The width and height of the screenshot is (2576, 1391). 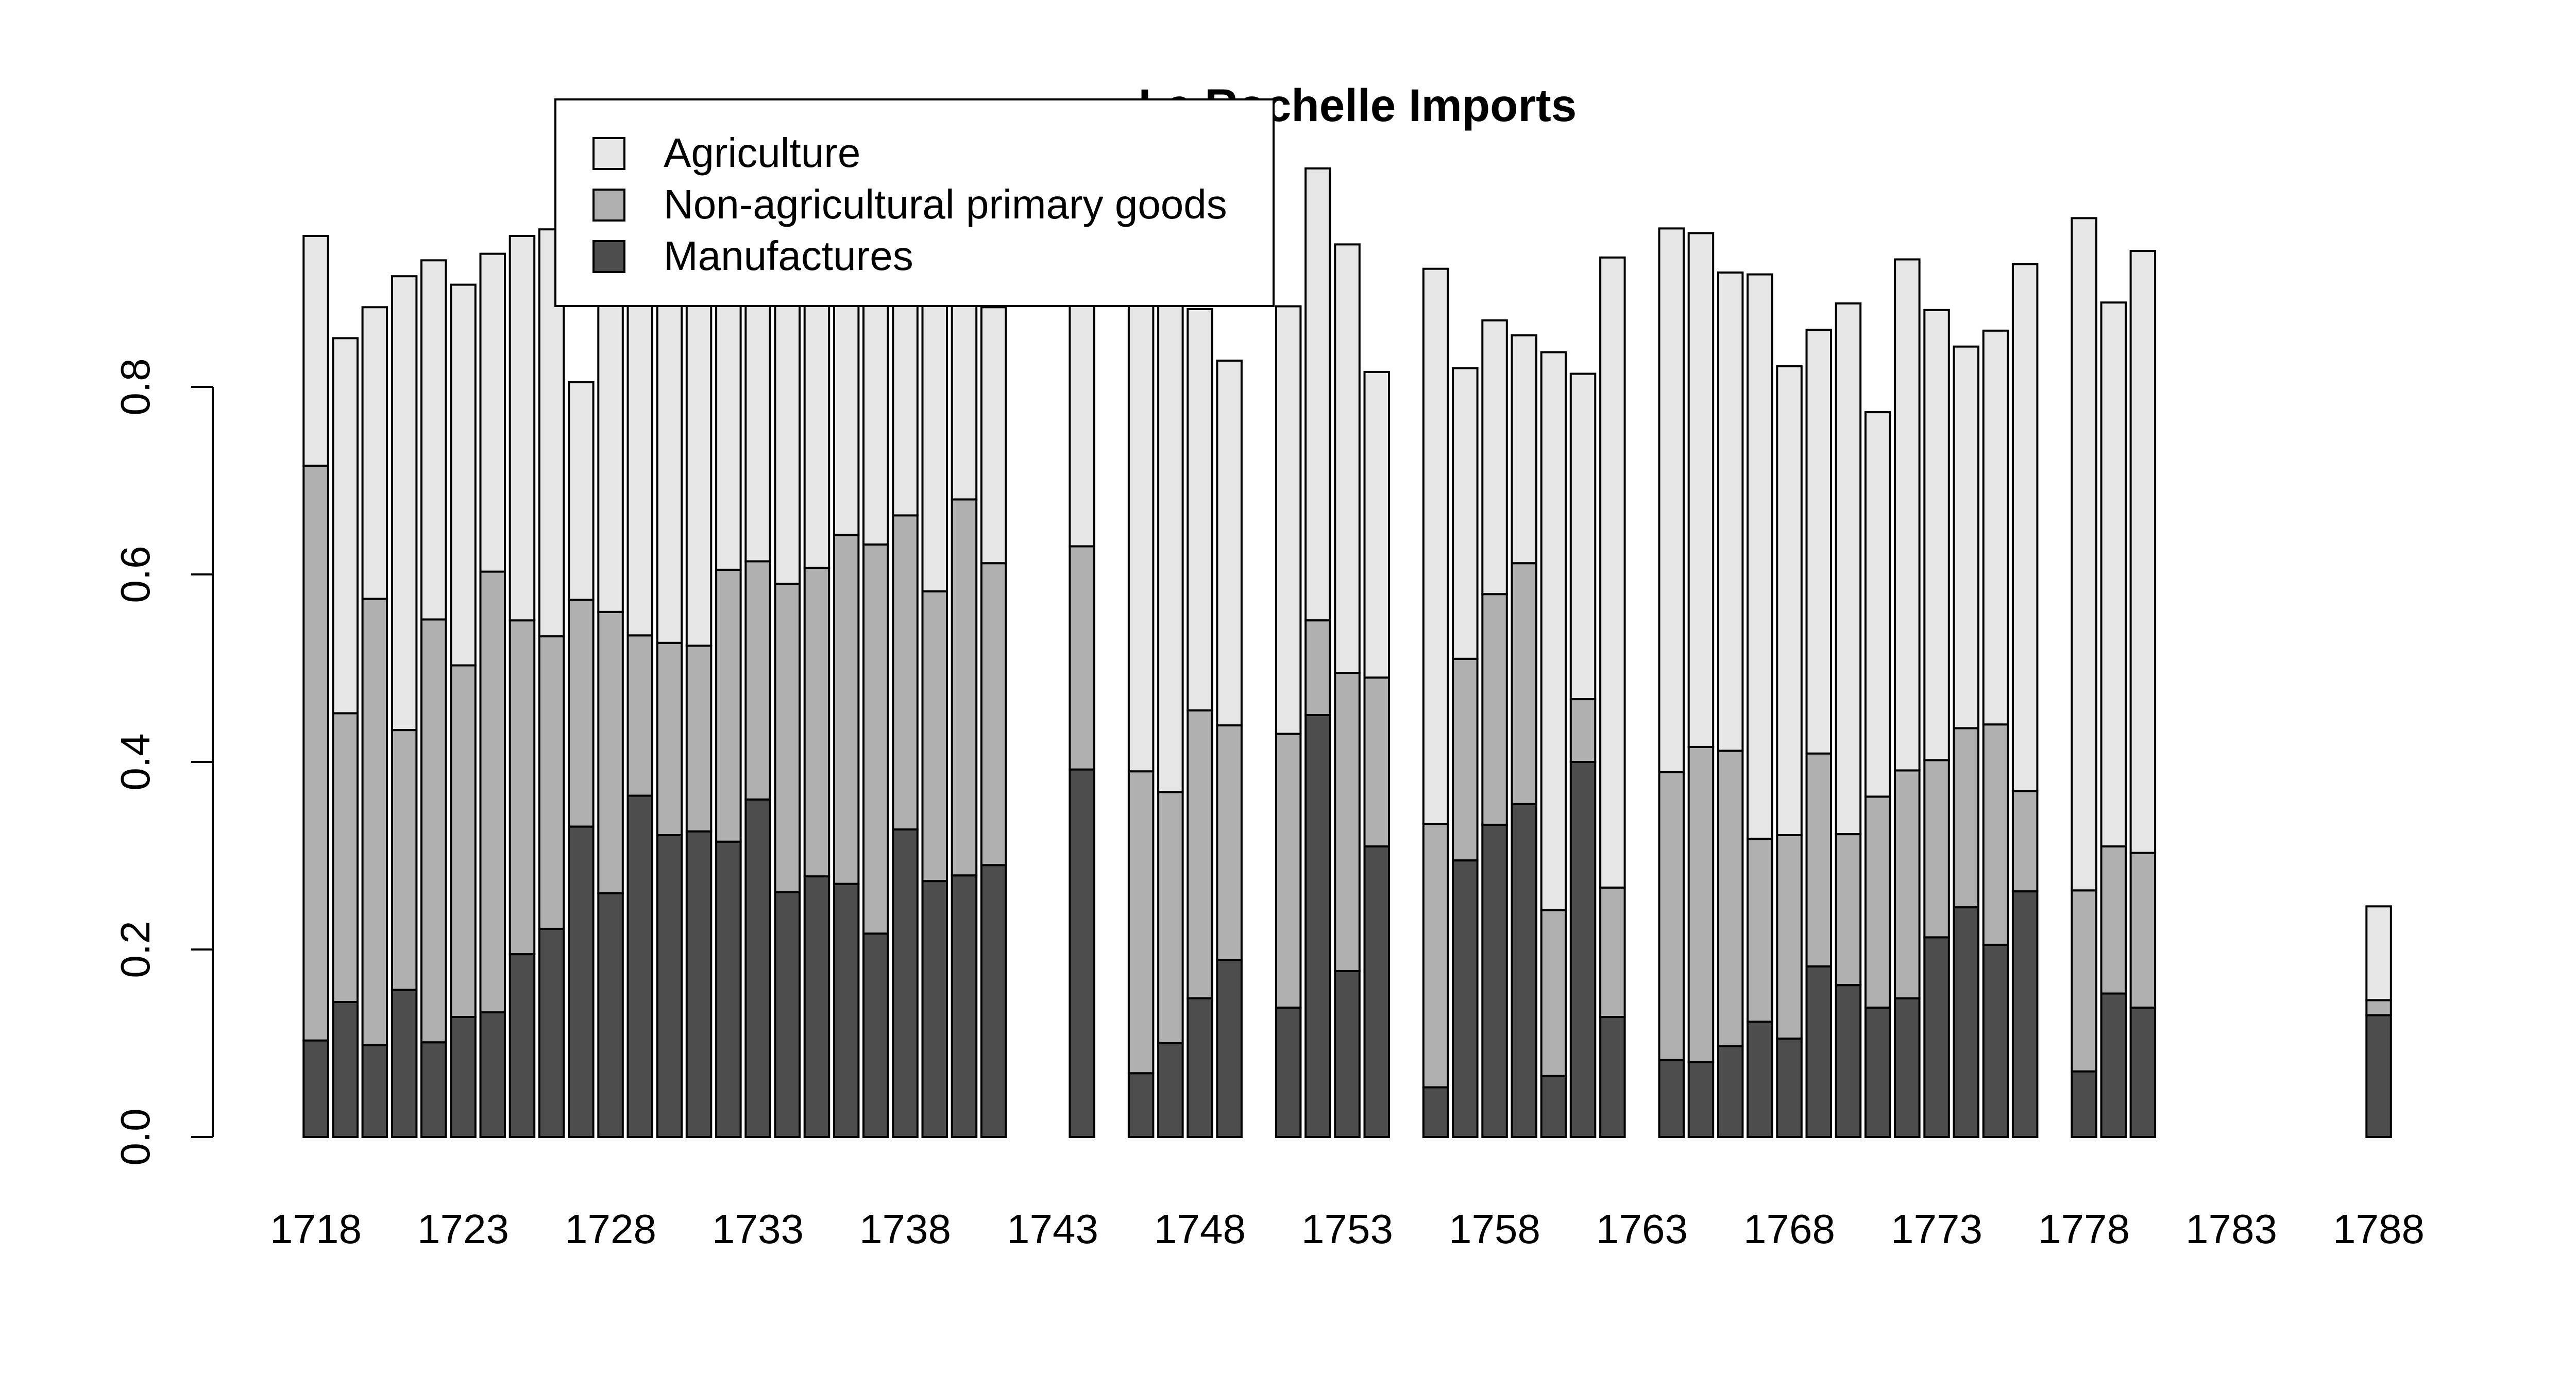 I want to click on bar-1718-manufactures, so click(x=315, y=1088).